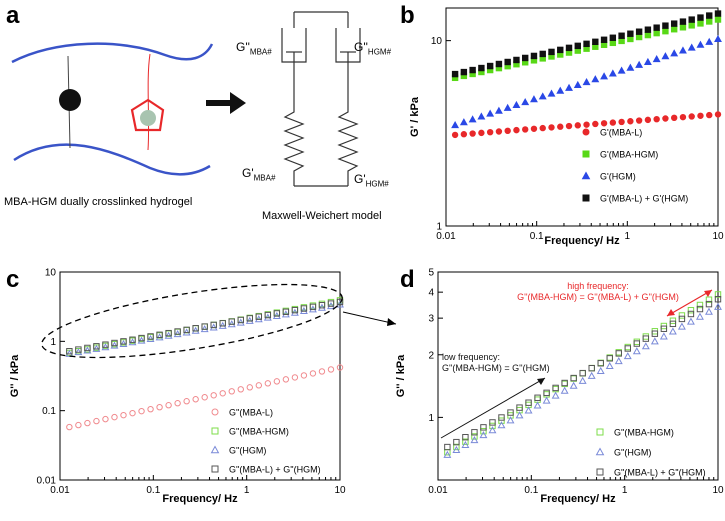 This screenshot has width=725, height=521. What do you see at coordinates (98, 202) in the screenshot?
I see `hydrogel-caption: MBA-HGM dually crosslinked hydrogel` at bounding box center [98, 202].